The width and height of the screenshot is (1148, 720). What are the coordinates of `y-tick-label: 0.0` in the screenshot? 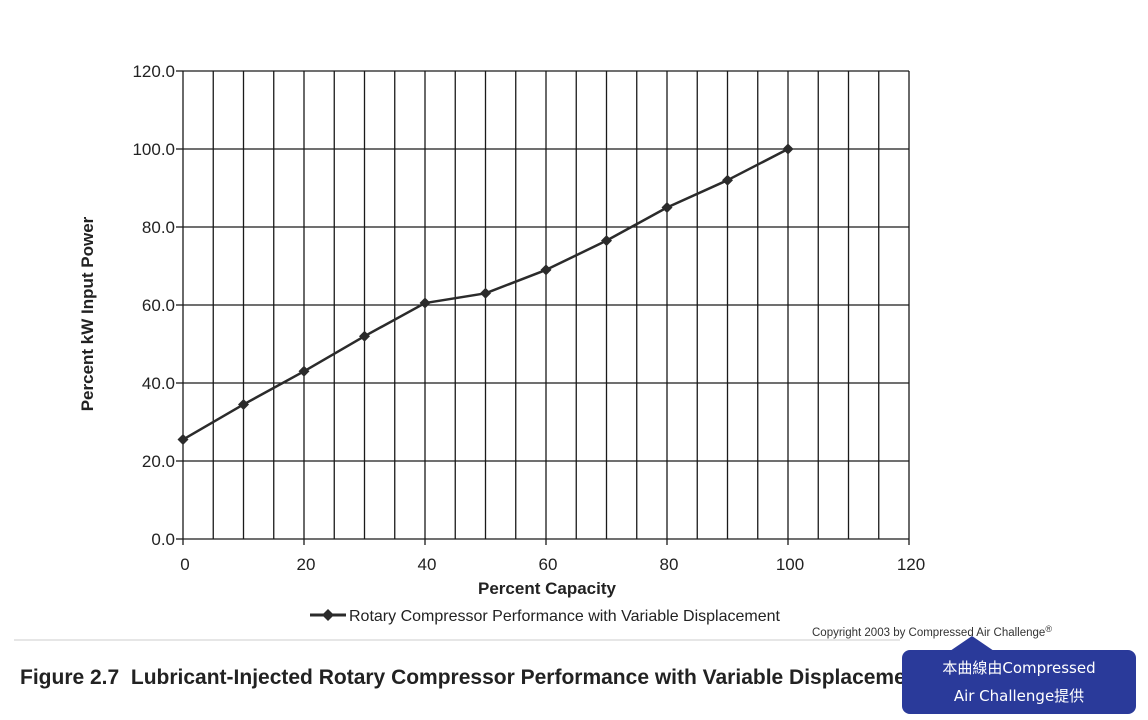 It's located at (163, 539).